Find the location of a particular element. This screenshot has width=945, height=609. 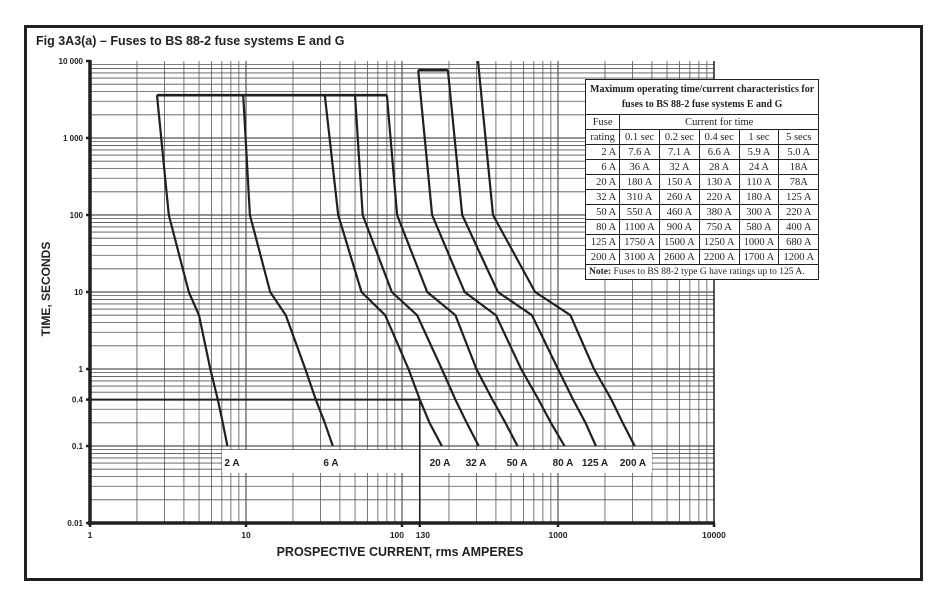

table-row: 125 A 1750 A 1500 A 1250 A 1000 A 680 A is located at coordinates (702, 242).